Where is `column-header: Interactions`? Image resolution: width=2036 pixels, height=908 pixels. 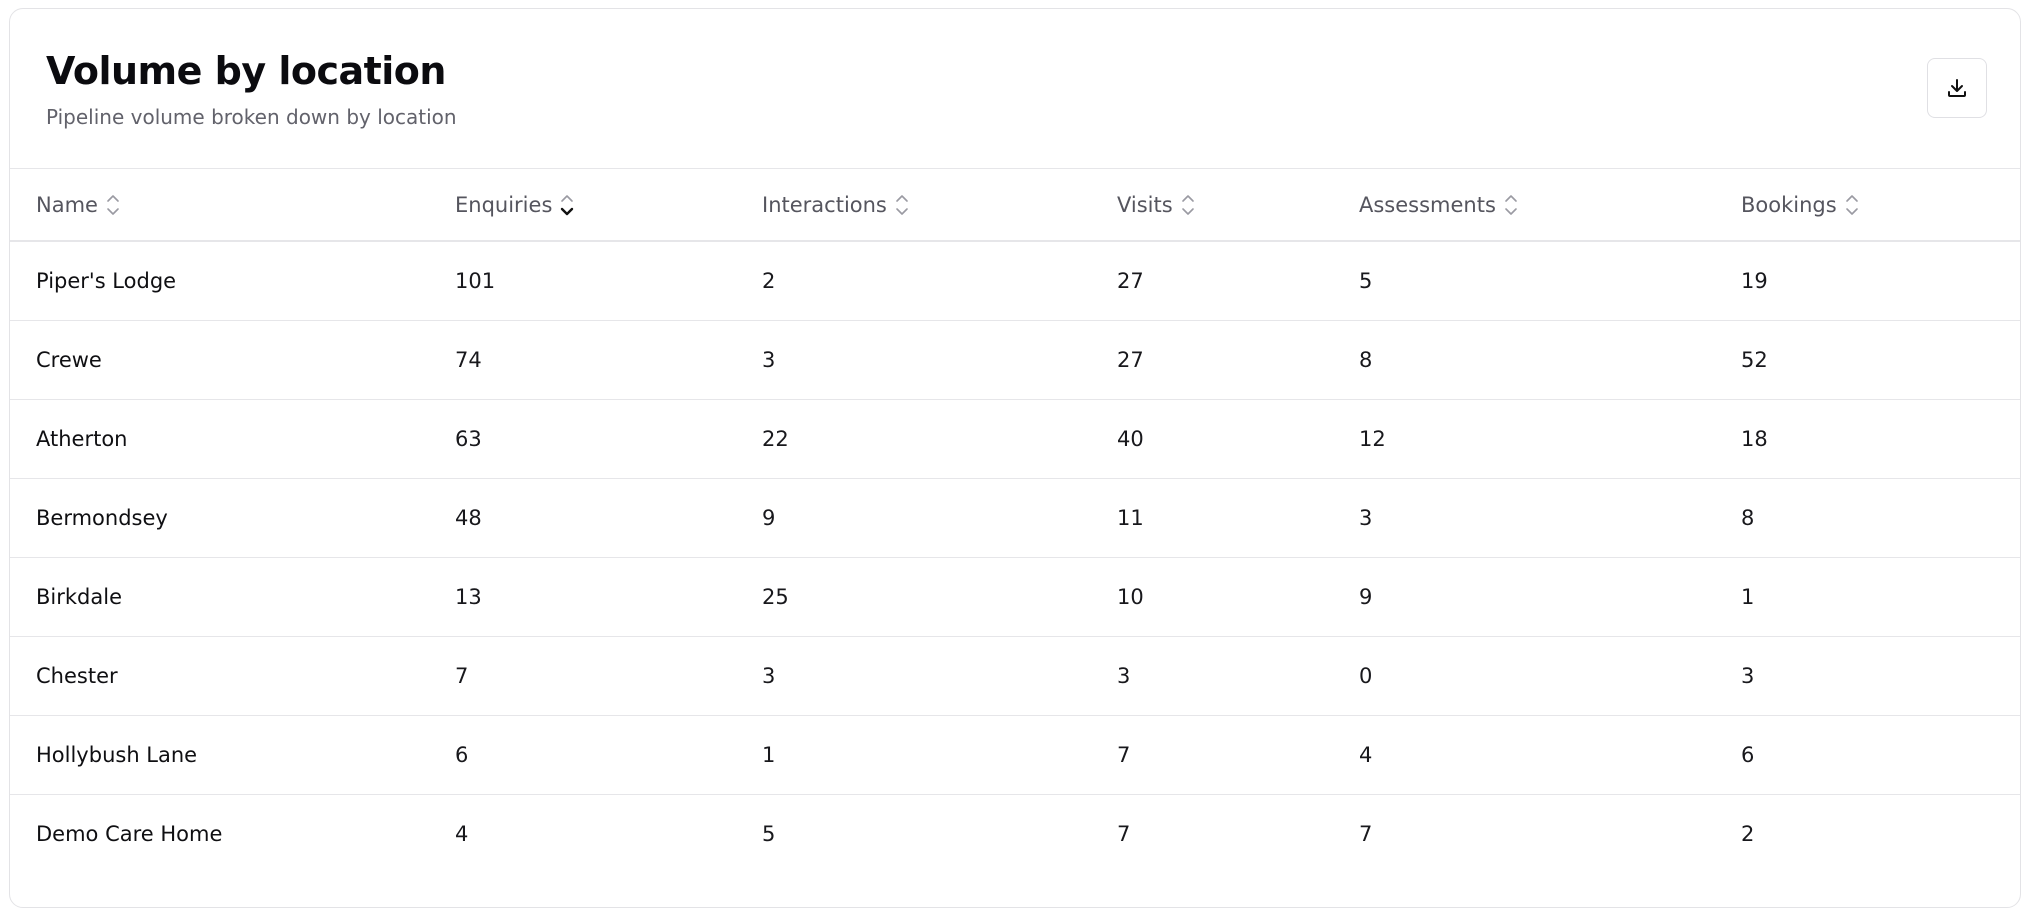
column-header: Interactions is located at coordinates (835, 204).